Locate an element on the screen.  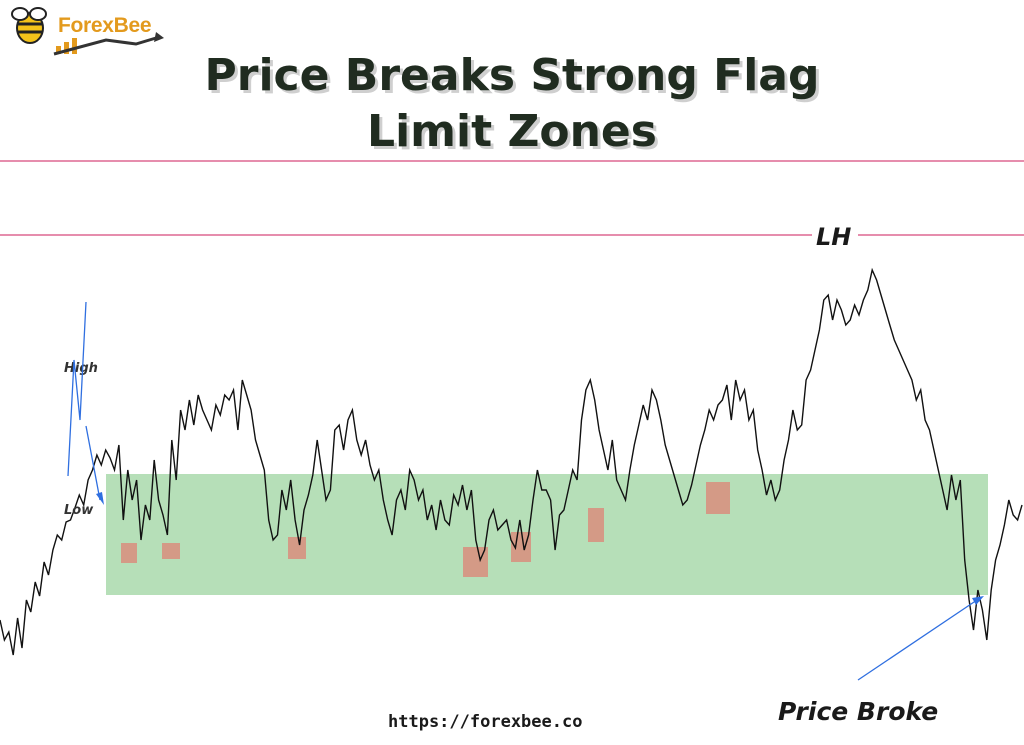
high-low-arrow is located at coordinates (84, 401).